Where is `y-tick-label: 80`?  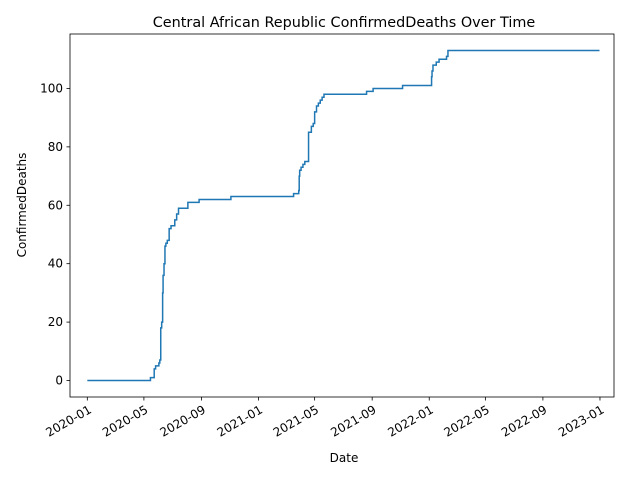 y-tick-label: 80 is located at coordinates (55, 147).